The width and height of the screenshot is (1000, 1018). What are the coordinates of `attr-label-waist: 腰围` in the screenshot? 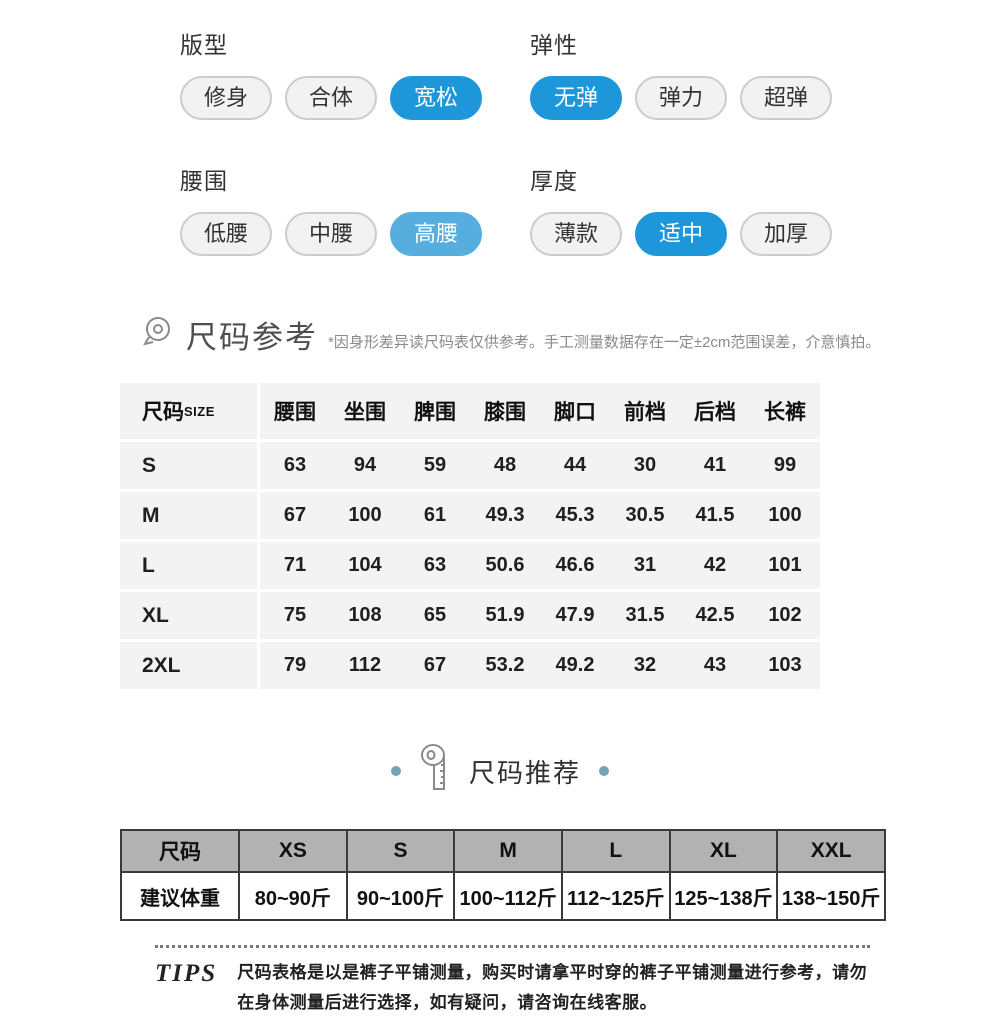 It's located at (204, 181).